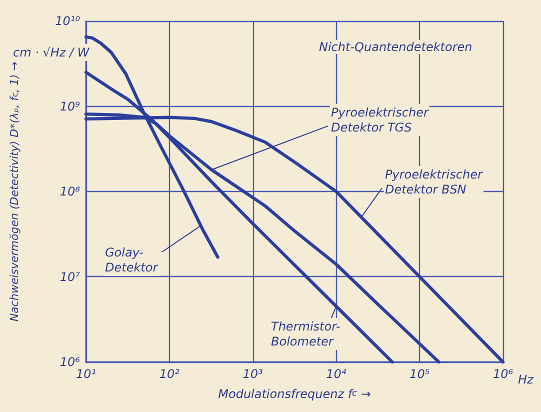 This screenshot has width=541, height=412. What do you see at coordinates (434, 182) in the screenshot?
I see `annotation: Pyroelektrischer Detektor BSN` at bounding box center [434, 182].